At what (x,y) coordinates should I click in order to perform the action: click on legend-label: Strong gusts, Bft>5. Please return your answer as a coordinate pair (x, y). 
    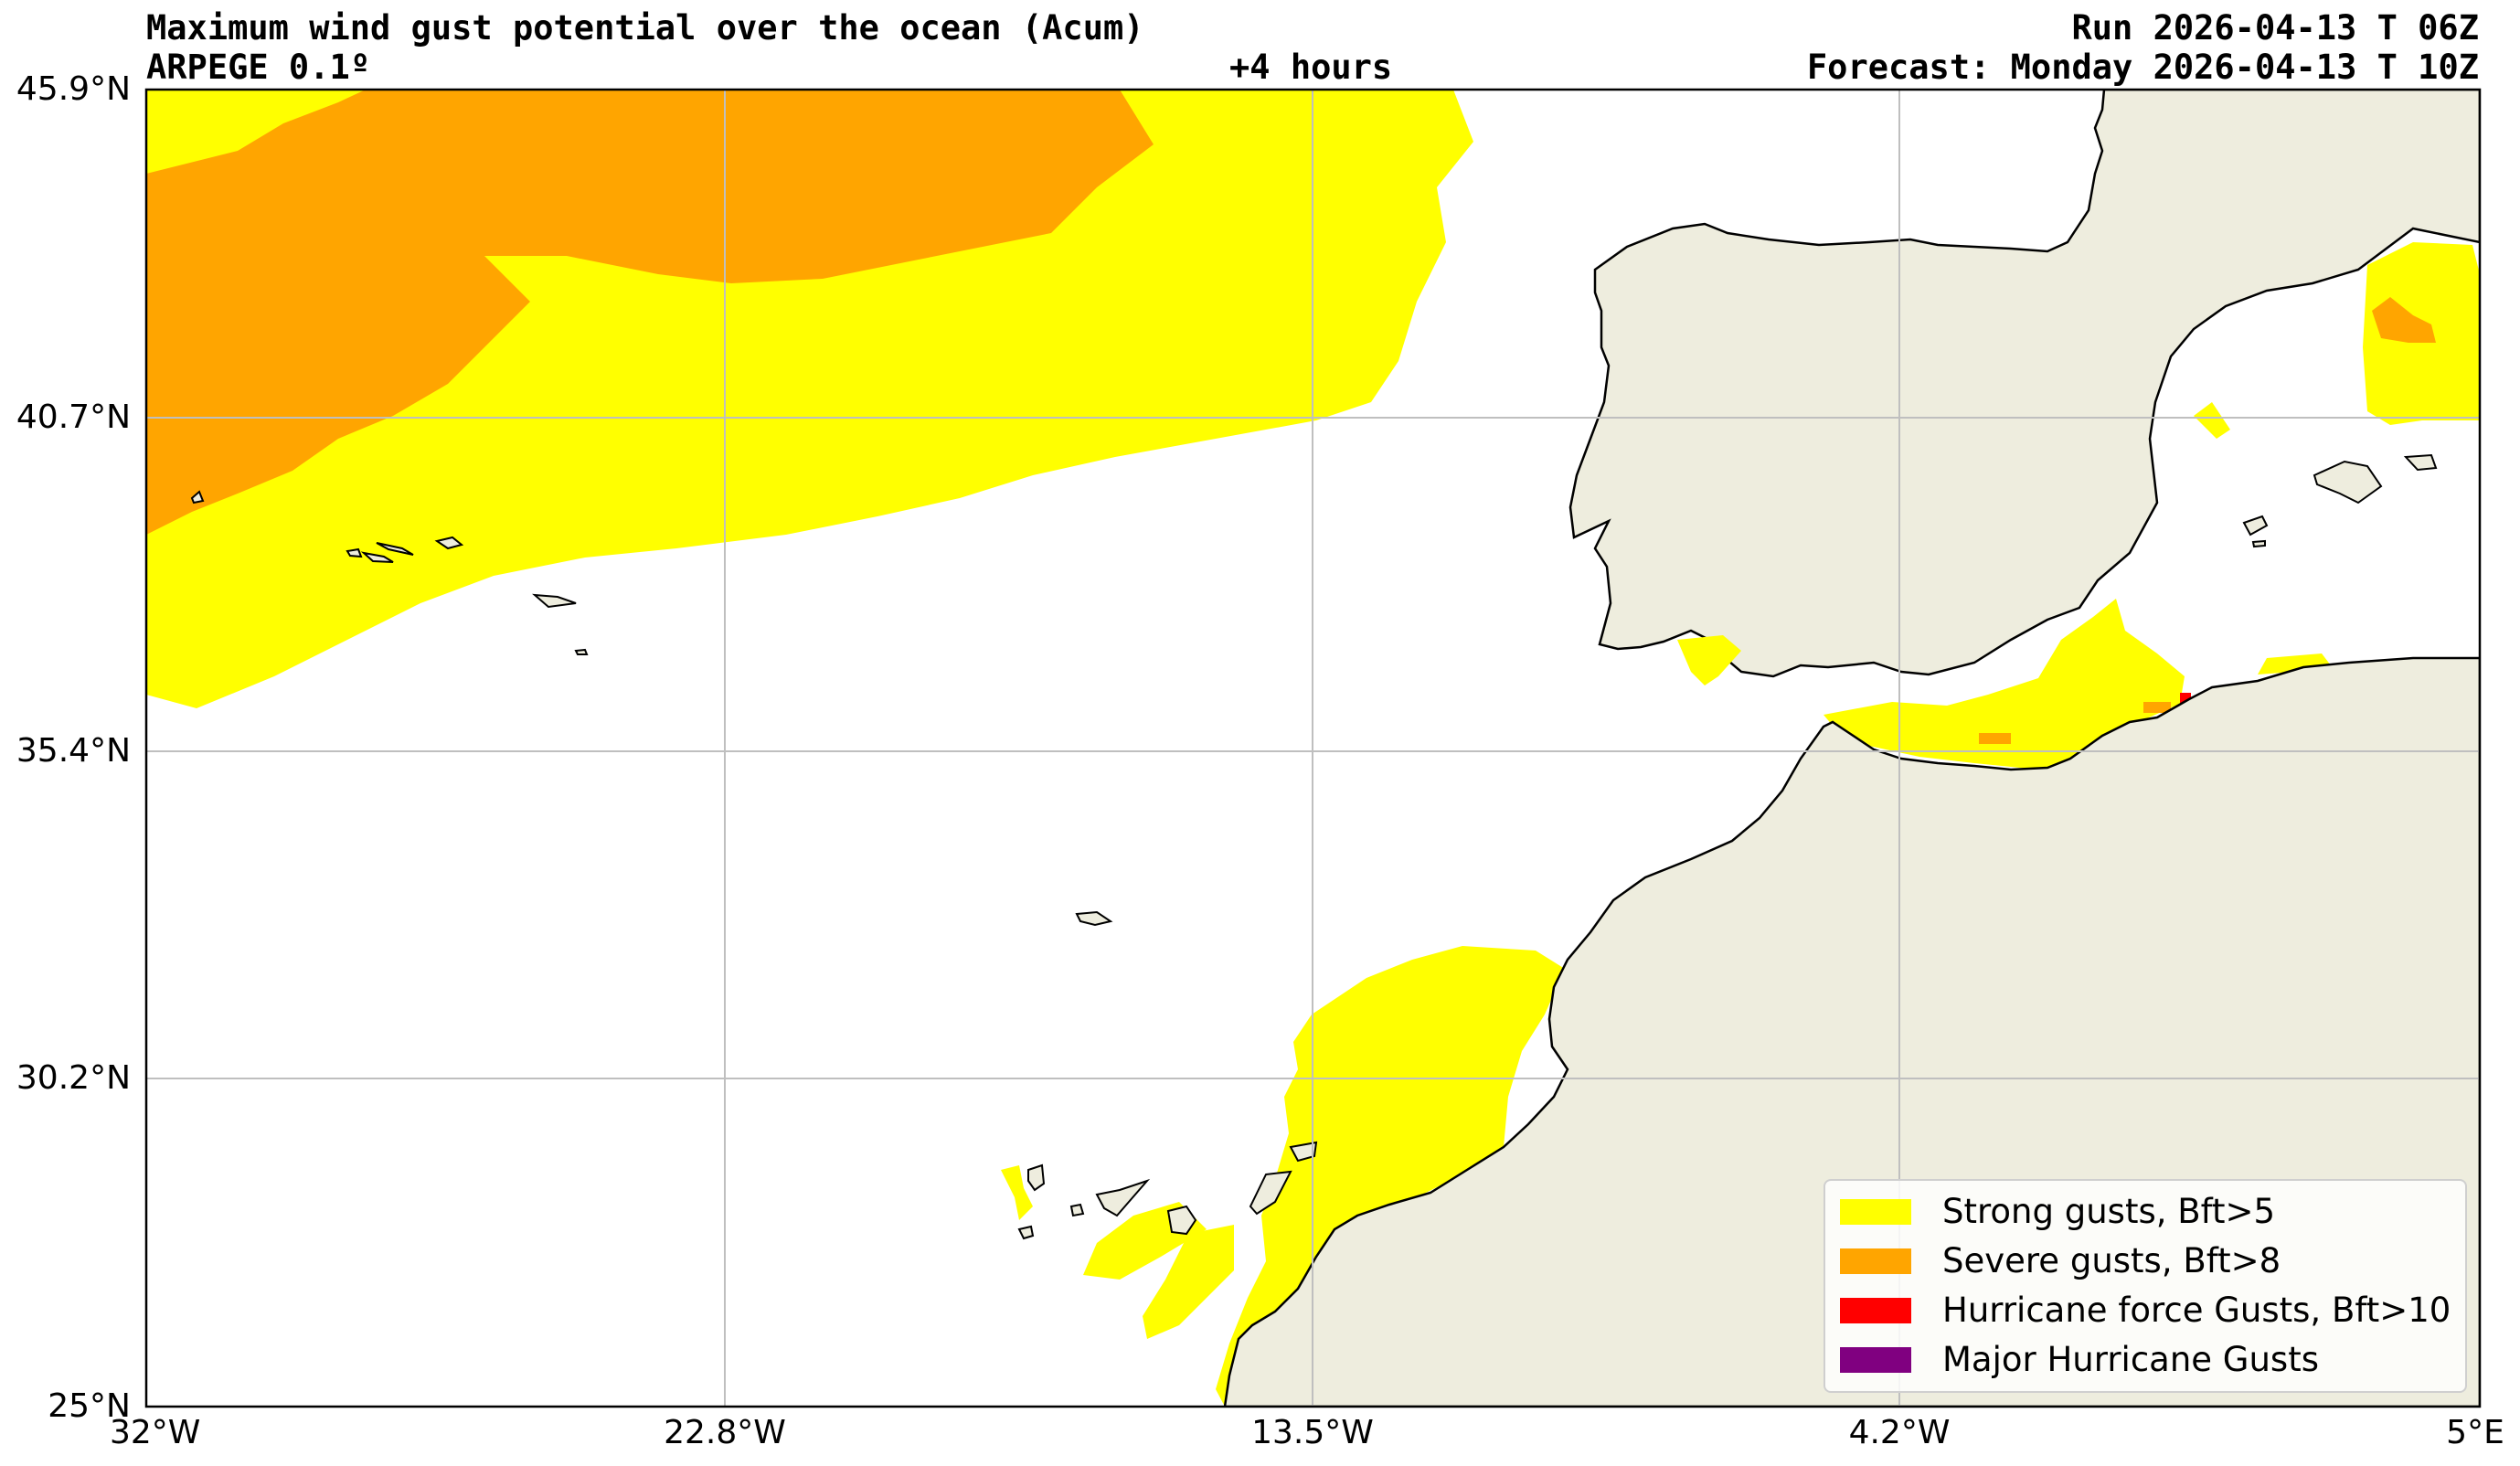
    Looking at the image, I should click on (2109, 1211).